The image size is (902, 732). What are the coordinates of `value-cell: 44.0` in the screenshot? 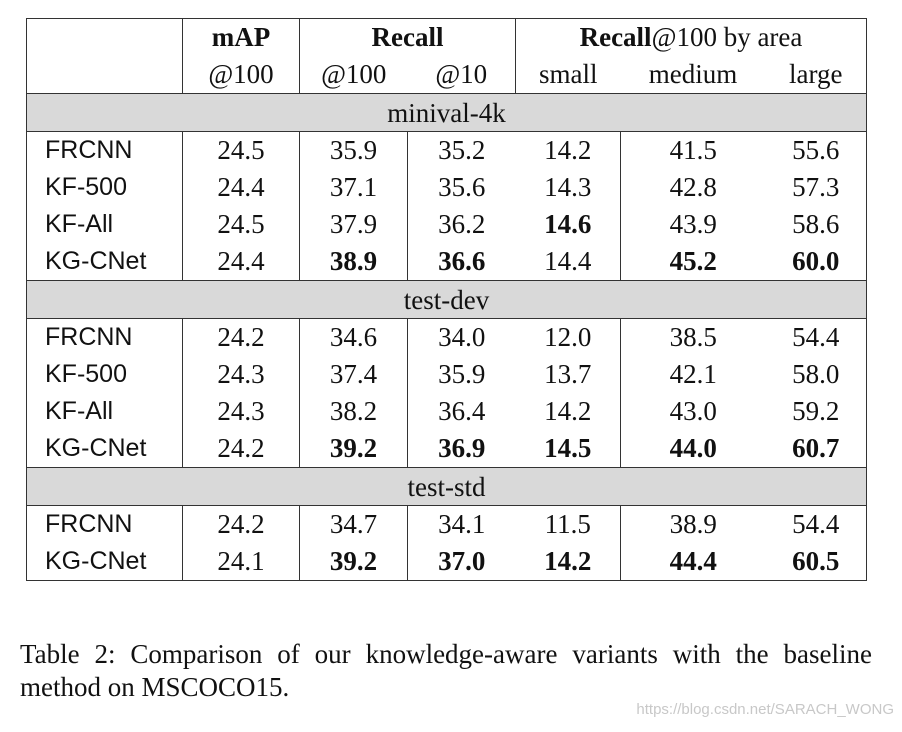 It's located at (693, 449).